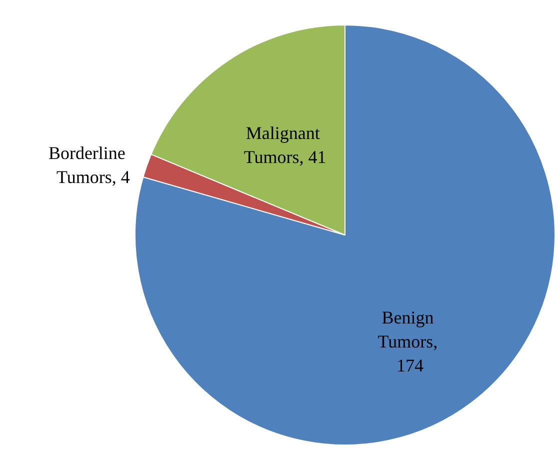  What do you see at coordinates (285, 145) in the screenshot?
I see `data-label: Malignant Tumors, 41` at bounding box center [285, 145].